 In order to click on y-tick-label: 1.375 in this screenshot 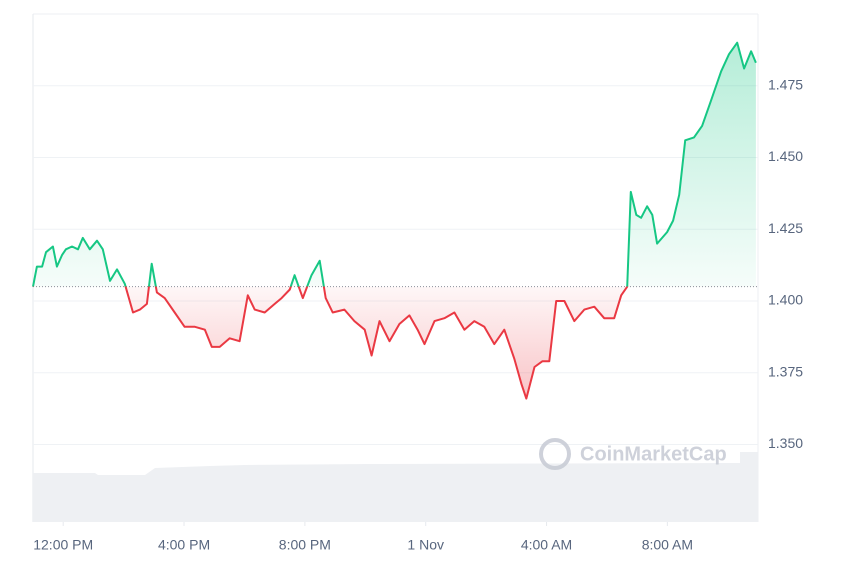, I will do `click(785, 371)`.